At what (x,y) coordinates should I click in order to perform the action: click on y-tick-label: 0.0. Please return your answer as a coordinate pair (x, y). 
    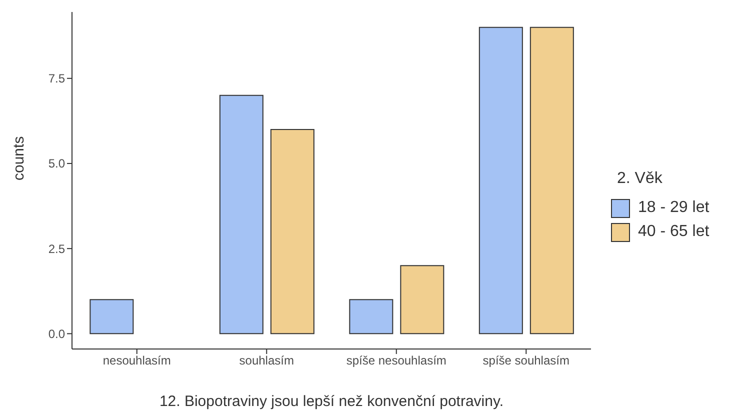
    Looking at the image, I should click on (57, 333).